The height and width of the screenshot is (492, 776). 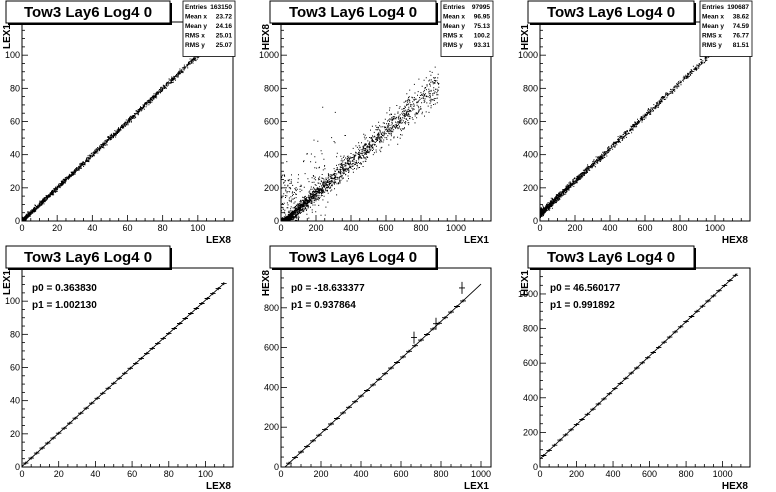 I want to click on x-axis-label: LEX8, so click(x=218, y=240).